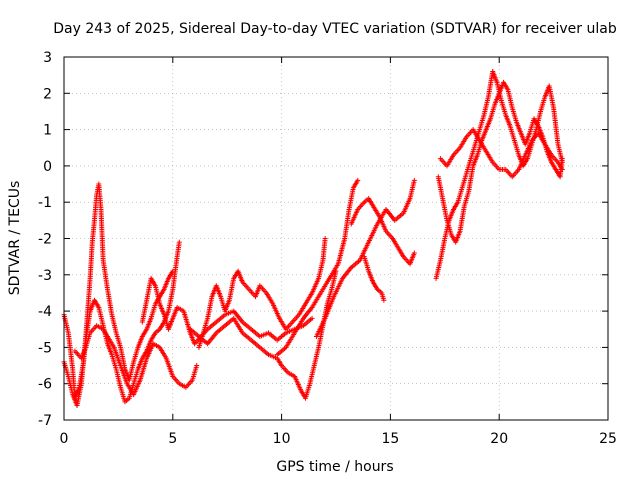  I want to click on y-tick-label: 3, so click(47, 58).